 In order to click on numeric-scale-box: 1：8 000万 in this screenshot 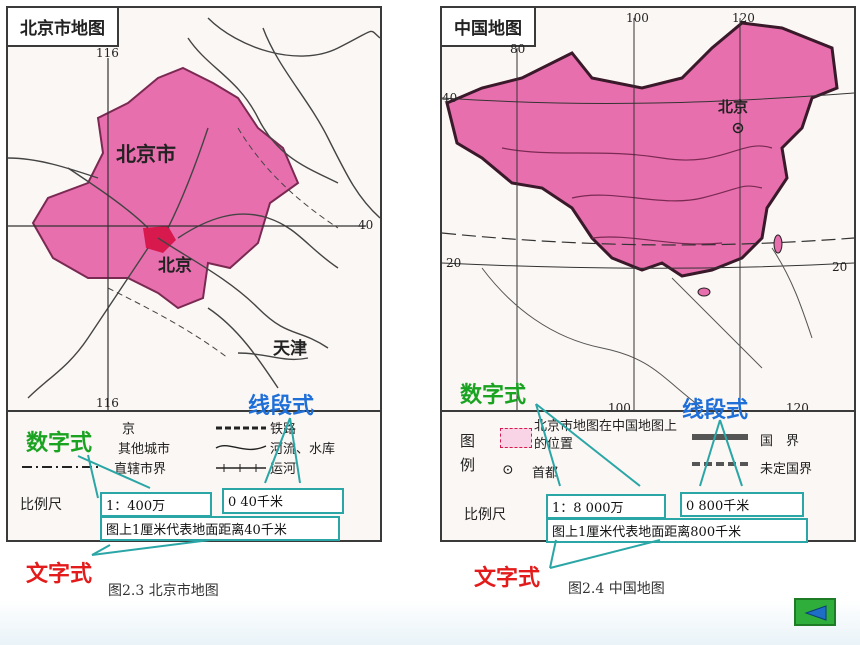, I will do `click(606, 506)`.